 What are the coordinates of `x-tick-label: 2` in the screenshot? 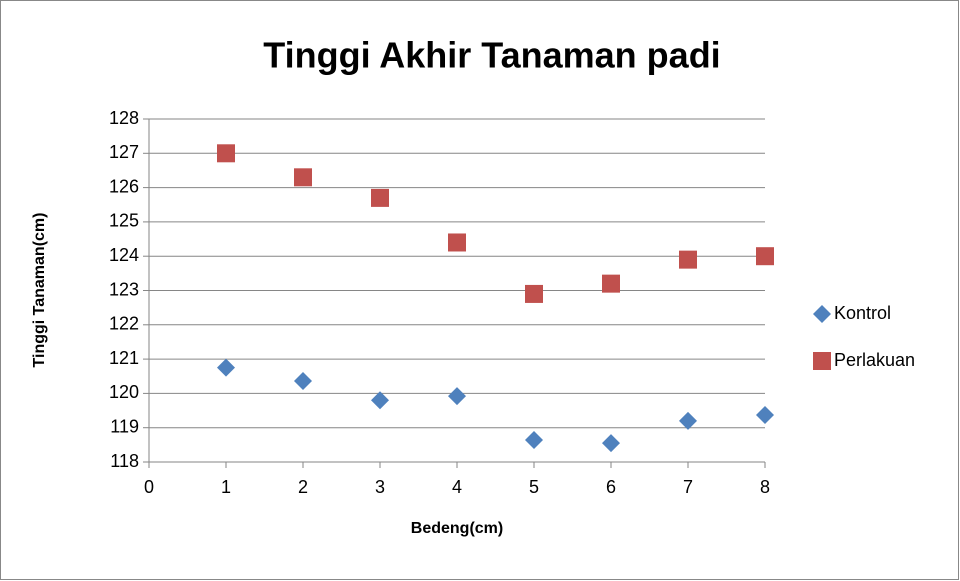 It's located at (303, 487).